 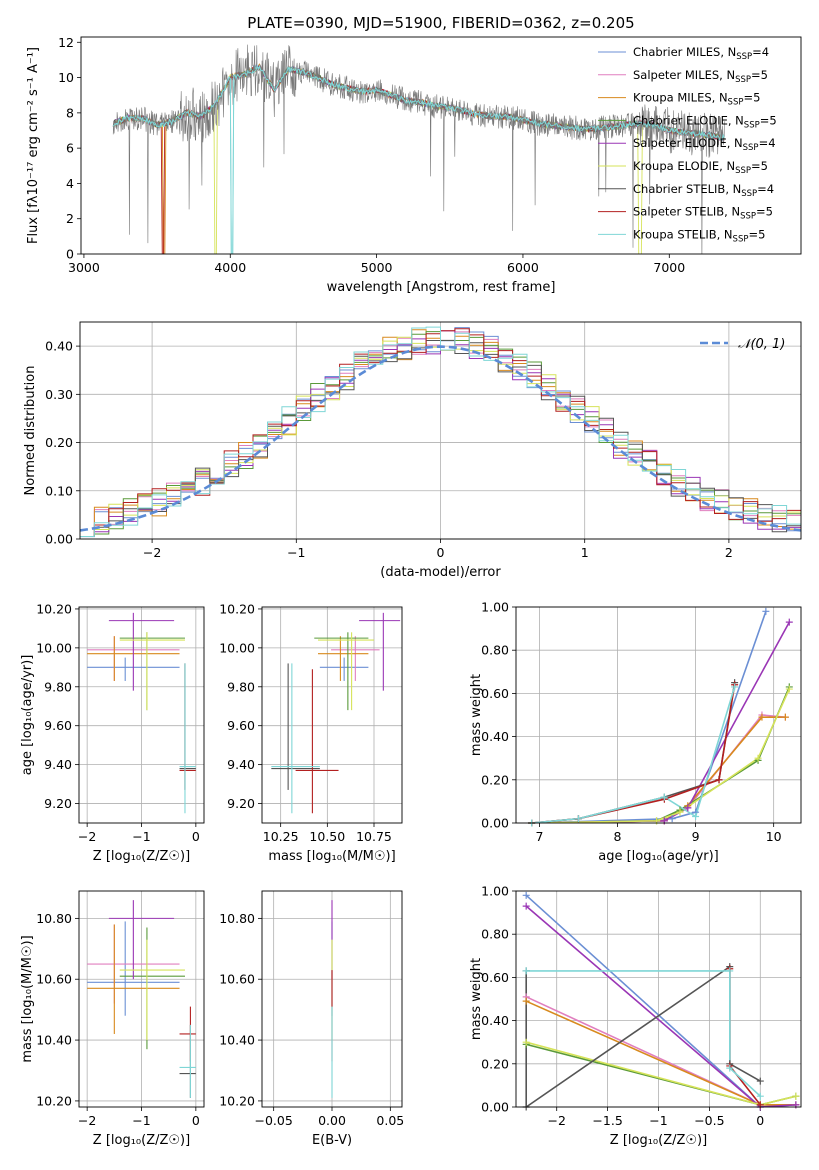 I want to click on x-tick-label: −0.5, so click(x=709, y=1120).